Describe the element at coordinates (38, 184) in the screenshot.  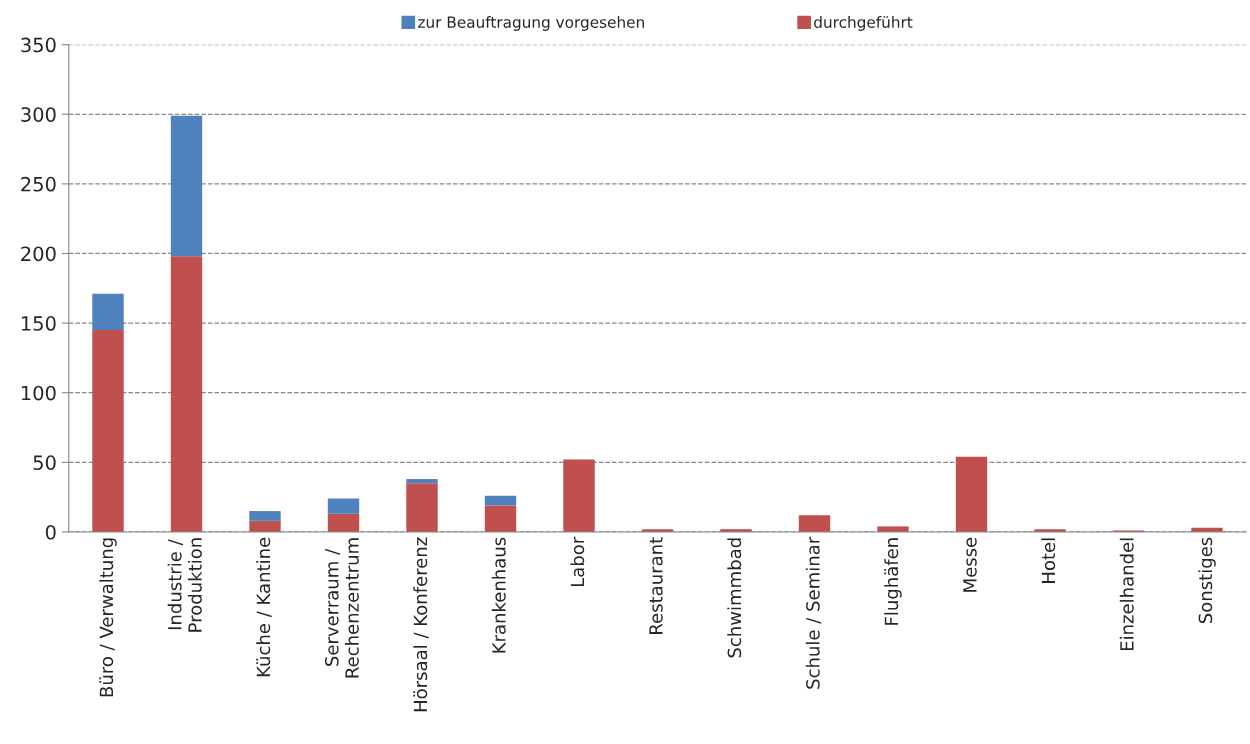
I see `y-tick-label: 250` at that location.